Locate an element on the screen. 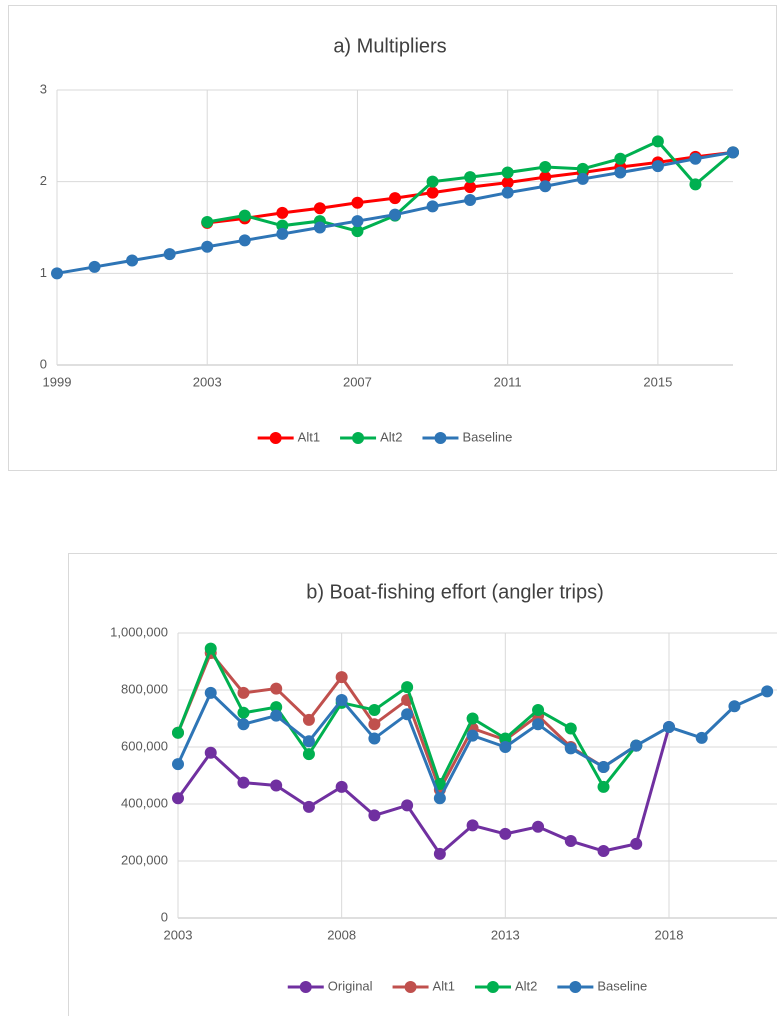 This screenshot has width=777, height=1016. y-tick-label: 800,000 is located at coordinates (144, 688).